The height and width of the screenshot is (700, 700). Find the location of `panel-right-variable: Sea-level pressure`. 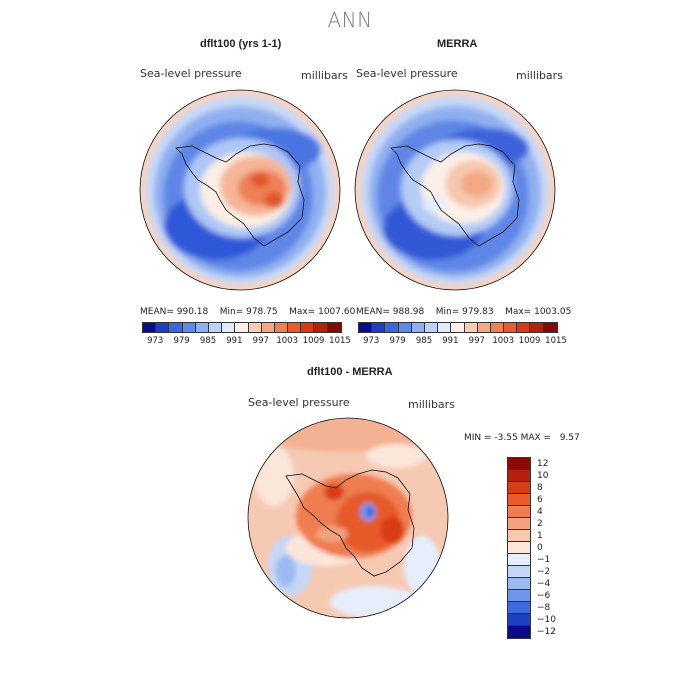

panel-right-variable: Sea-level pressure is located at coordinates (407, 73).